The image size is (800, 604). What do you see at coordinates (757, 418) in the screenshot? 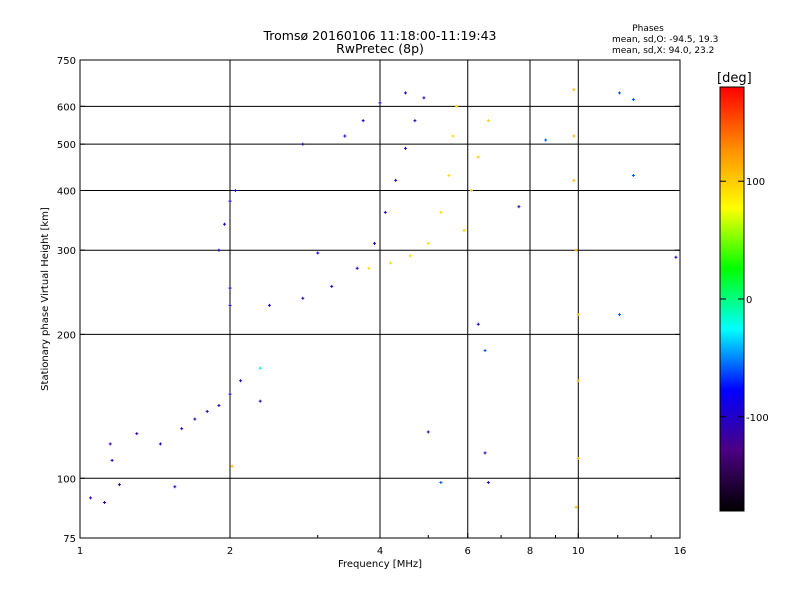
I see `colorbar-tick-label: -100` at bounding box center [757, 418].